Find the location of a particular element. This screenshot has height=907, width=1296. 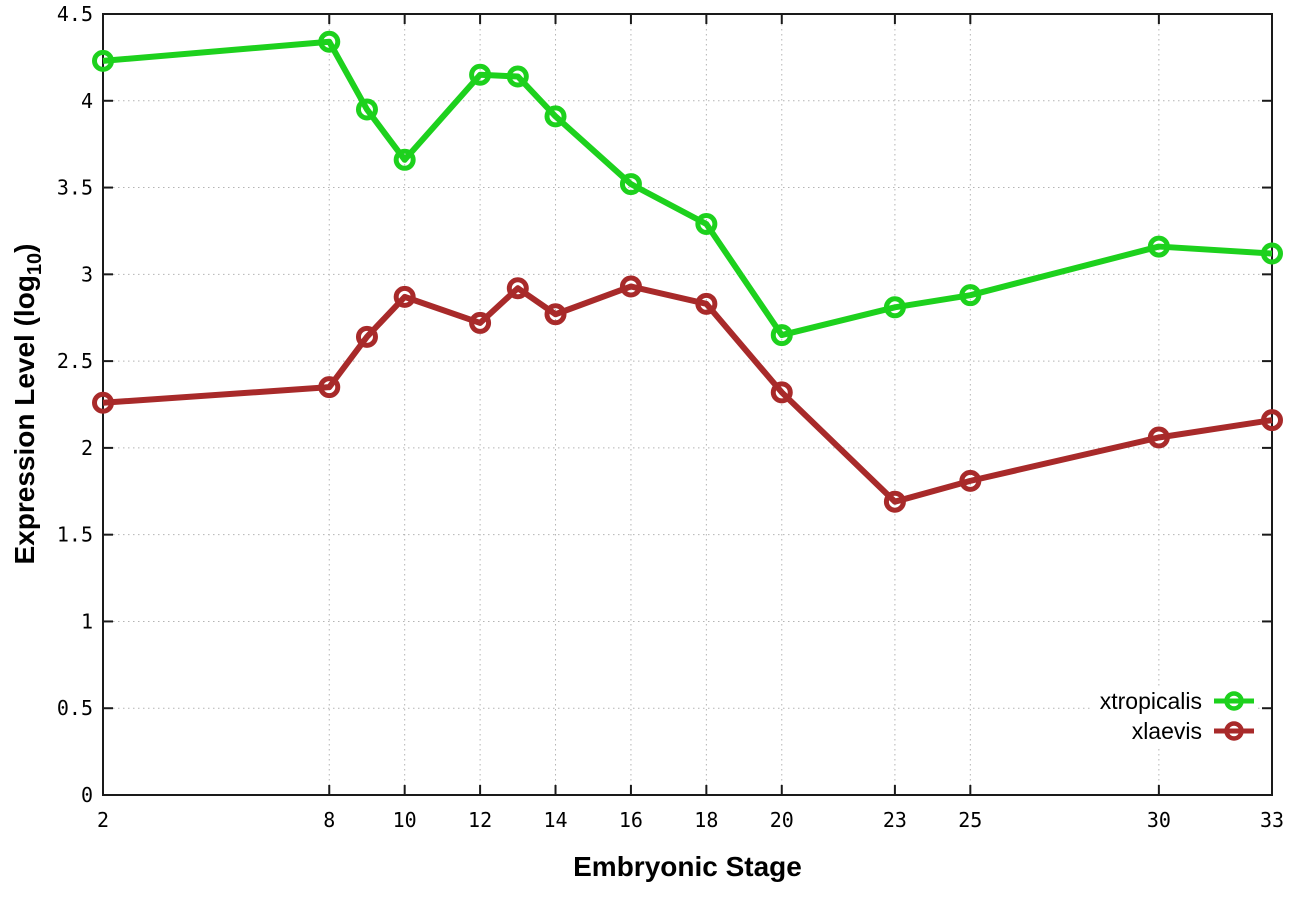

x-tick-label: 33 is located at coordinates (1272, 820).